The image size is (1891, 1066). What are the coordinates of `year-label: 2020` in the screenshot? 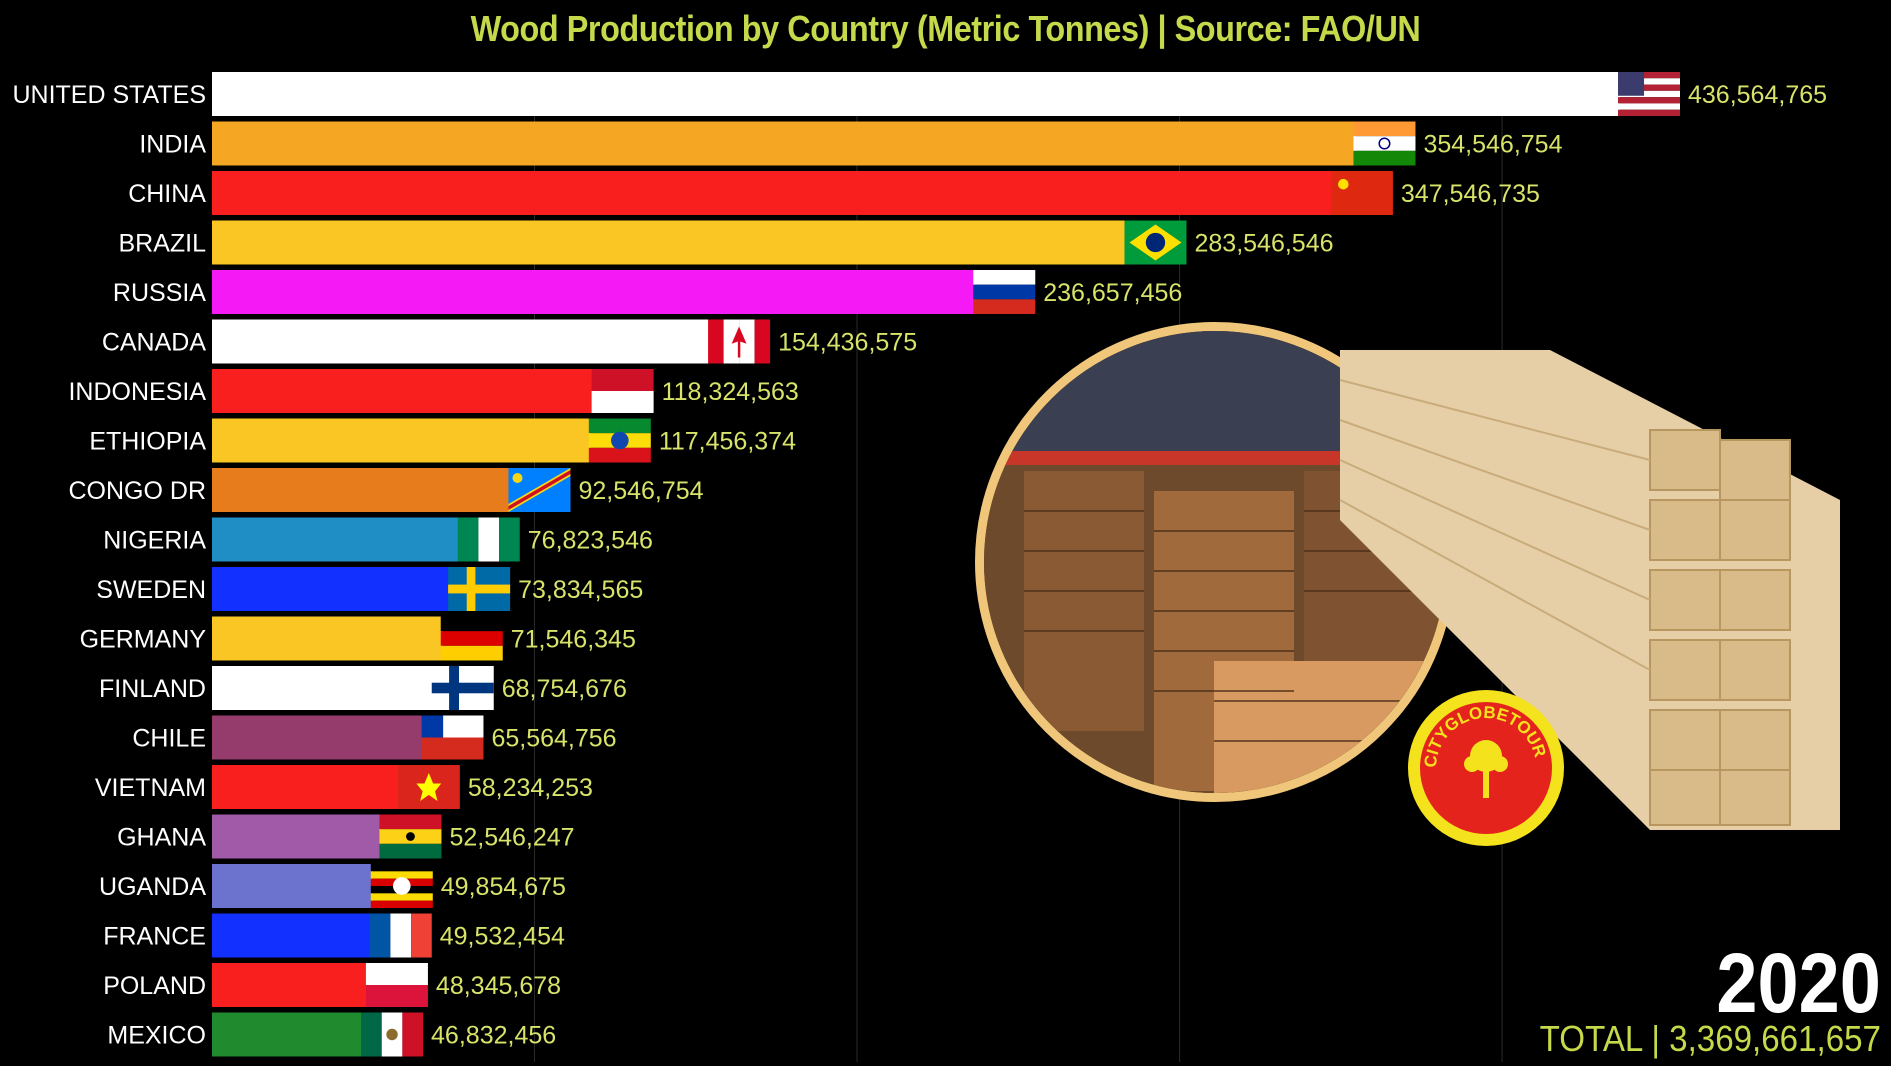 It's located at (1798, 983).